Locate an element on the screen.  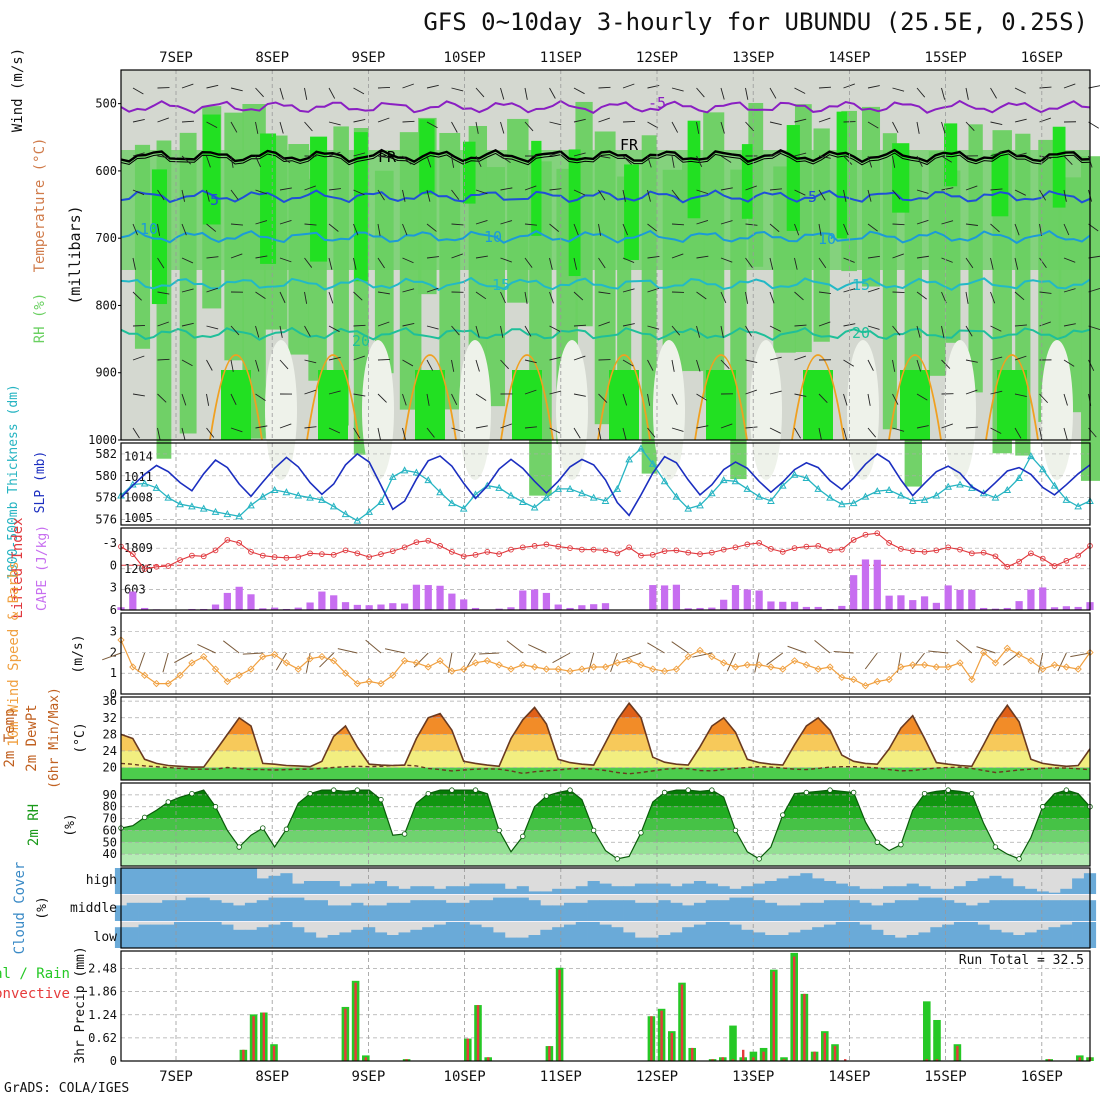
date-label-bottom: 9SEP is located at coordinates (369, 1077).